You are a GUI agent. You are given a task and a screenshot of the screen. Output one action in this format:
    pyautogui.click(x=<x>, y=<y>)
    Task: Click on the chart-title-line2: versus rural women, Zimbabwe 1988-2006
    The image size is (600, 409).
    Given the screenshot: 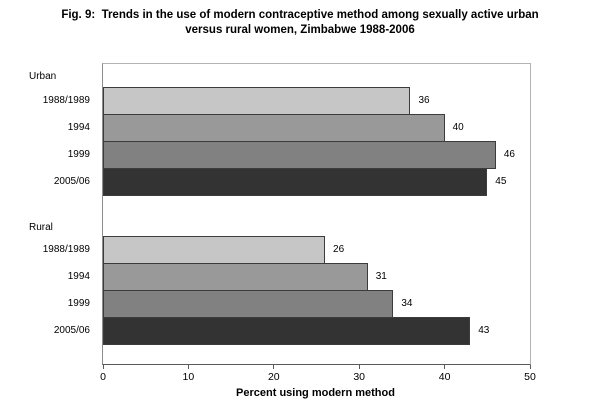 What is the action you would take?
    pyautogui.click(x=300, y=29)
    